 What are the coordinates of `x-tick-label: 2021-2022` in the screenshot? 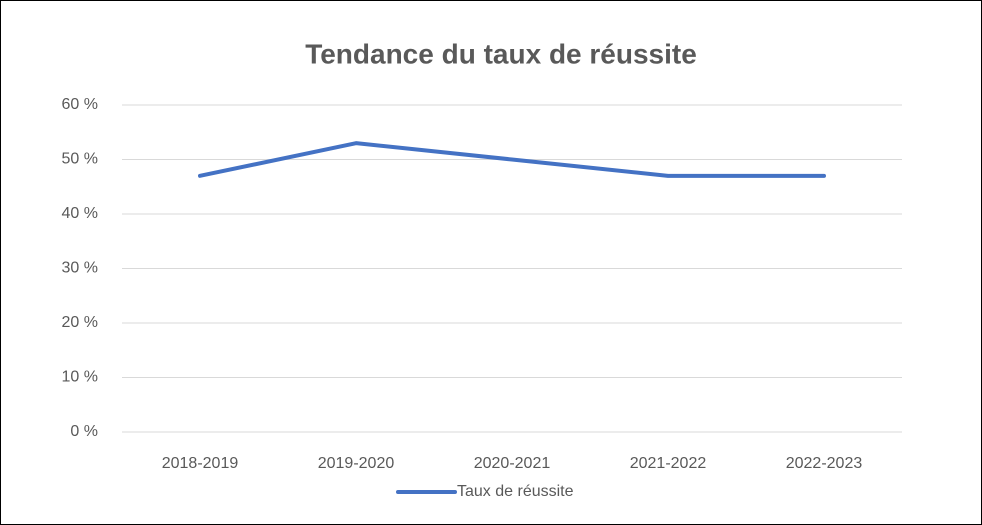 It's located at (668, 463).